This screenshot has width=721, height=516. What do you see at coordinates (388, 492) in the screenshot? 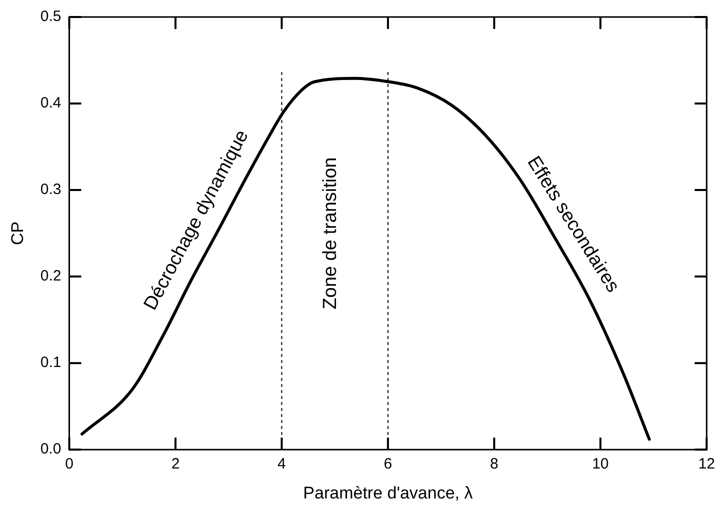
I see `x-axis-title: Paramètre d'avance, λ` at bounding box center [388, 492].